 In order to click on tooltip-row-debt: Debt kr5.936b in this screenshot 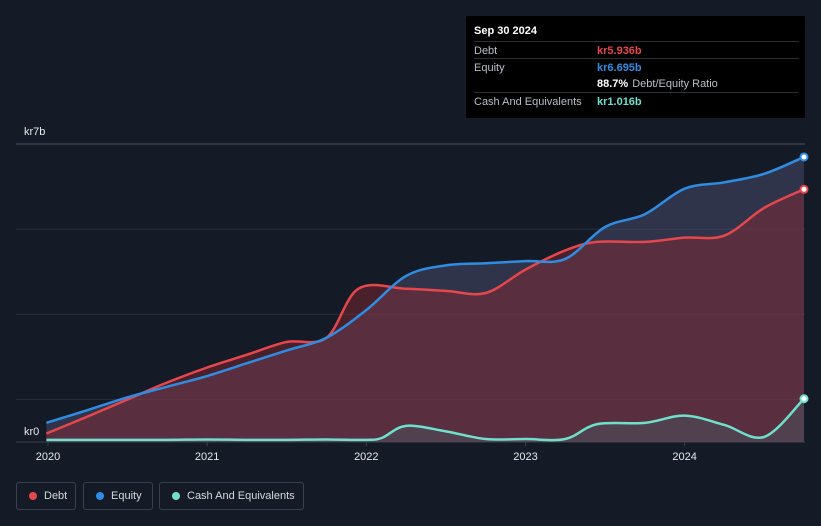, I will do `click(636, 50)`.